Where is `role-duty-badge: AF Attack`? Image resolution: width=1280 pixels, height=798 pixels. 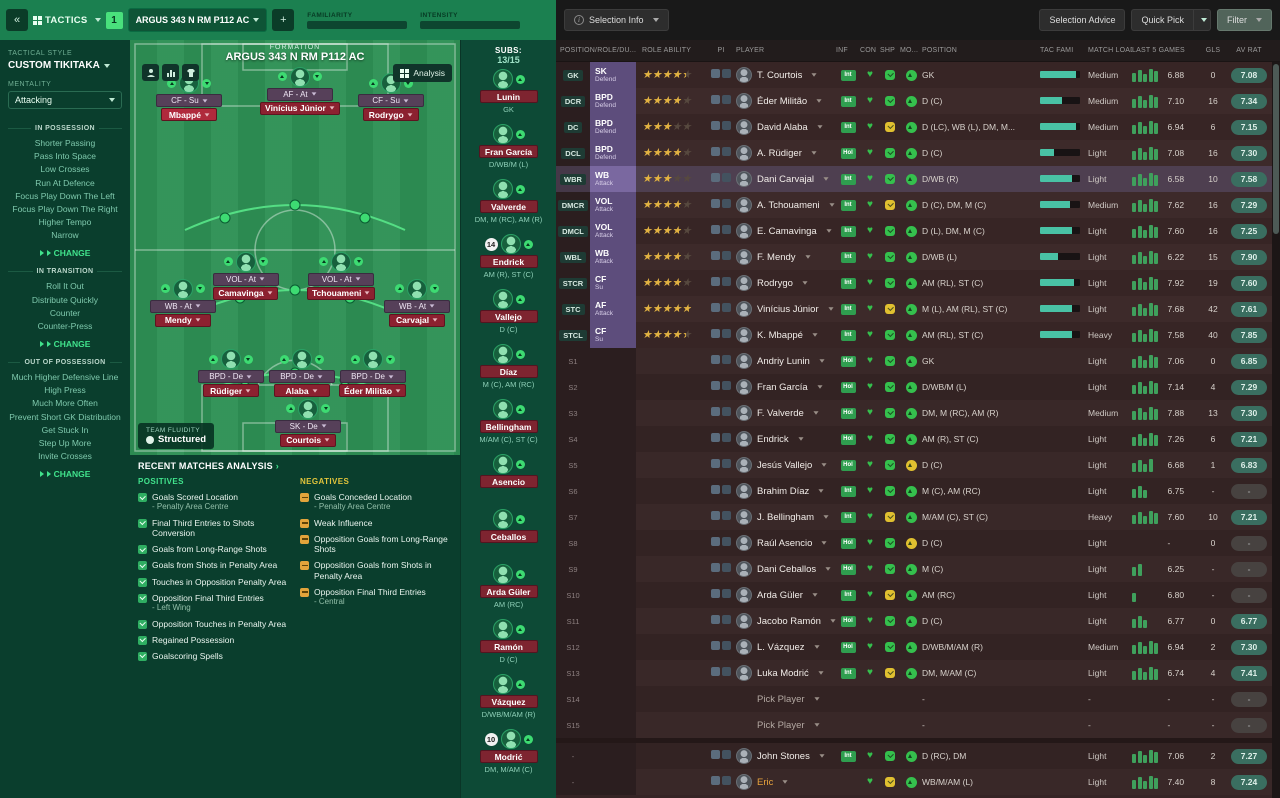
role-duty-badge: AF Attack is located at coordinates (613, 309).